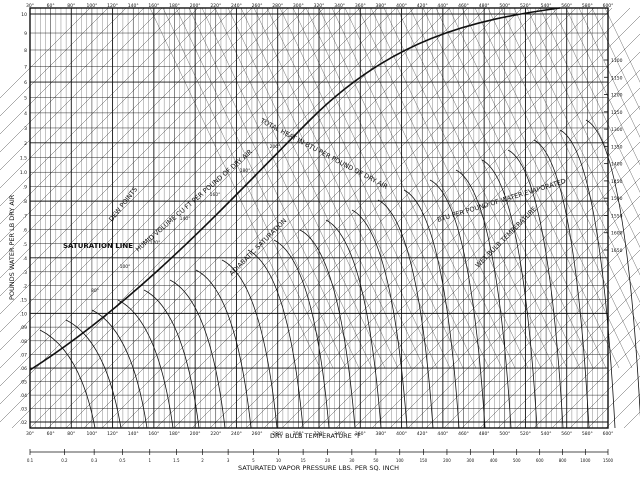 The width and height of the screenshot is (640, 480). What do you see at coordinates (23, 173) in the screenshot?
I see `left-tick-label: 1.0` at bounding box center [23, 173].